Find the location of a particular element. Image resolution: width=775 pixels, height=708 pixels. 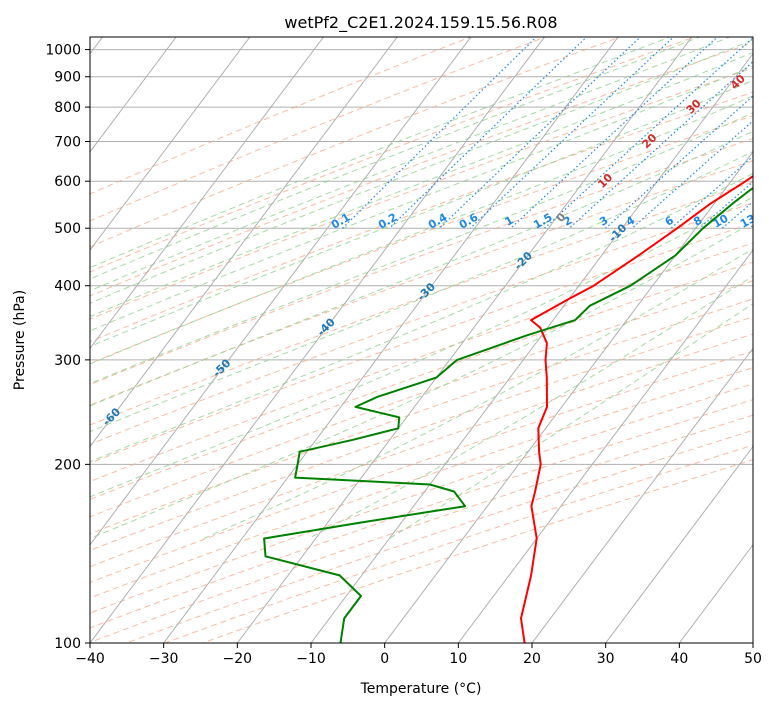

x-tick-label: 0 is located at coordinates (384, 659).